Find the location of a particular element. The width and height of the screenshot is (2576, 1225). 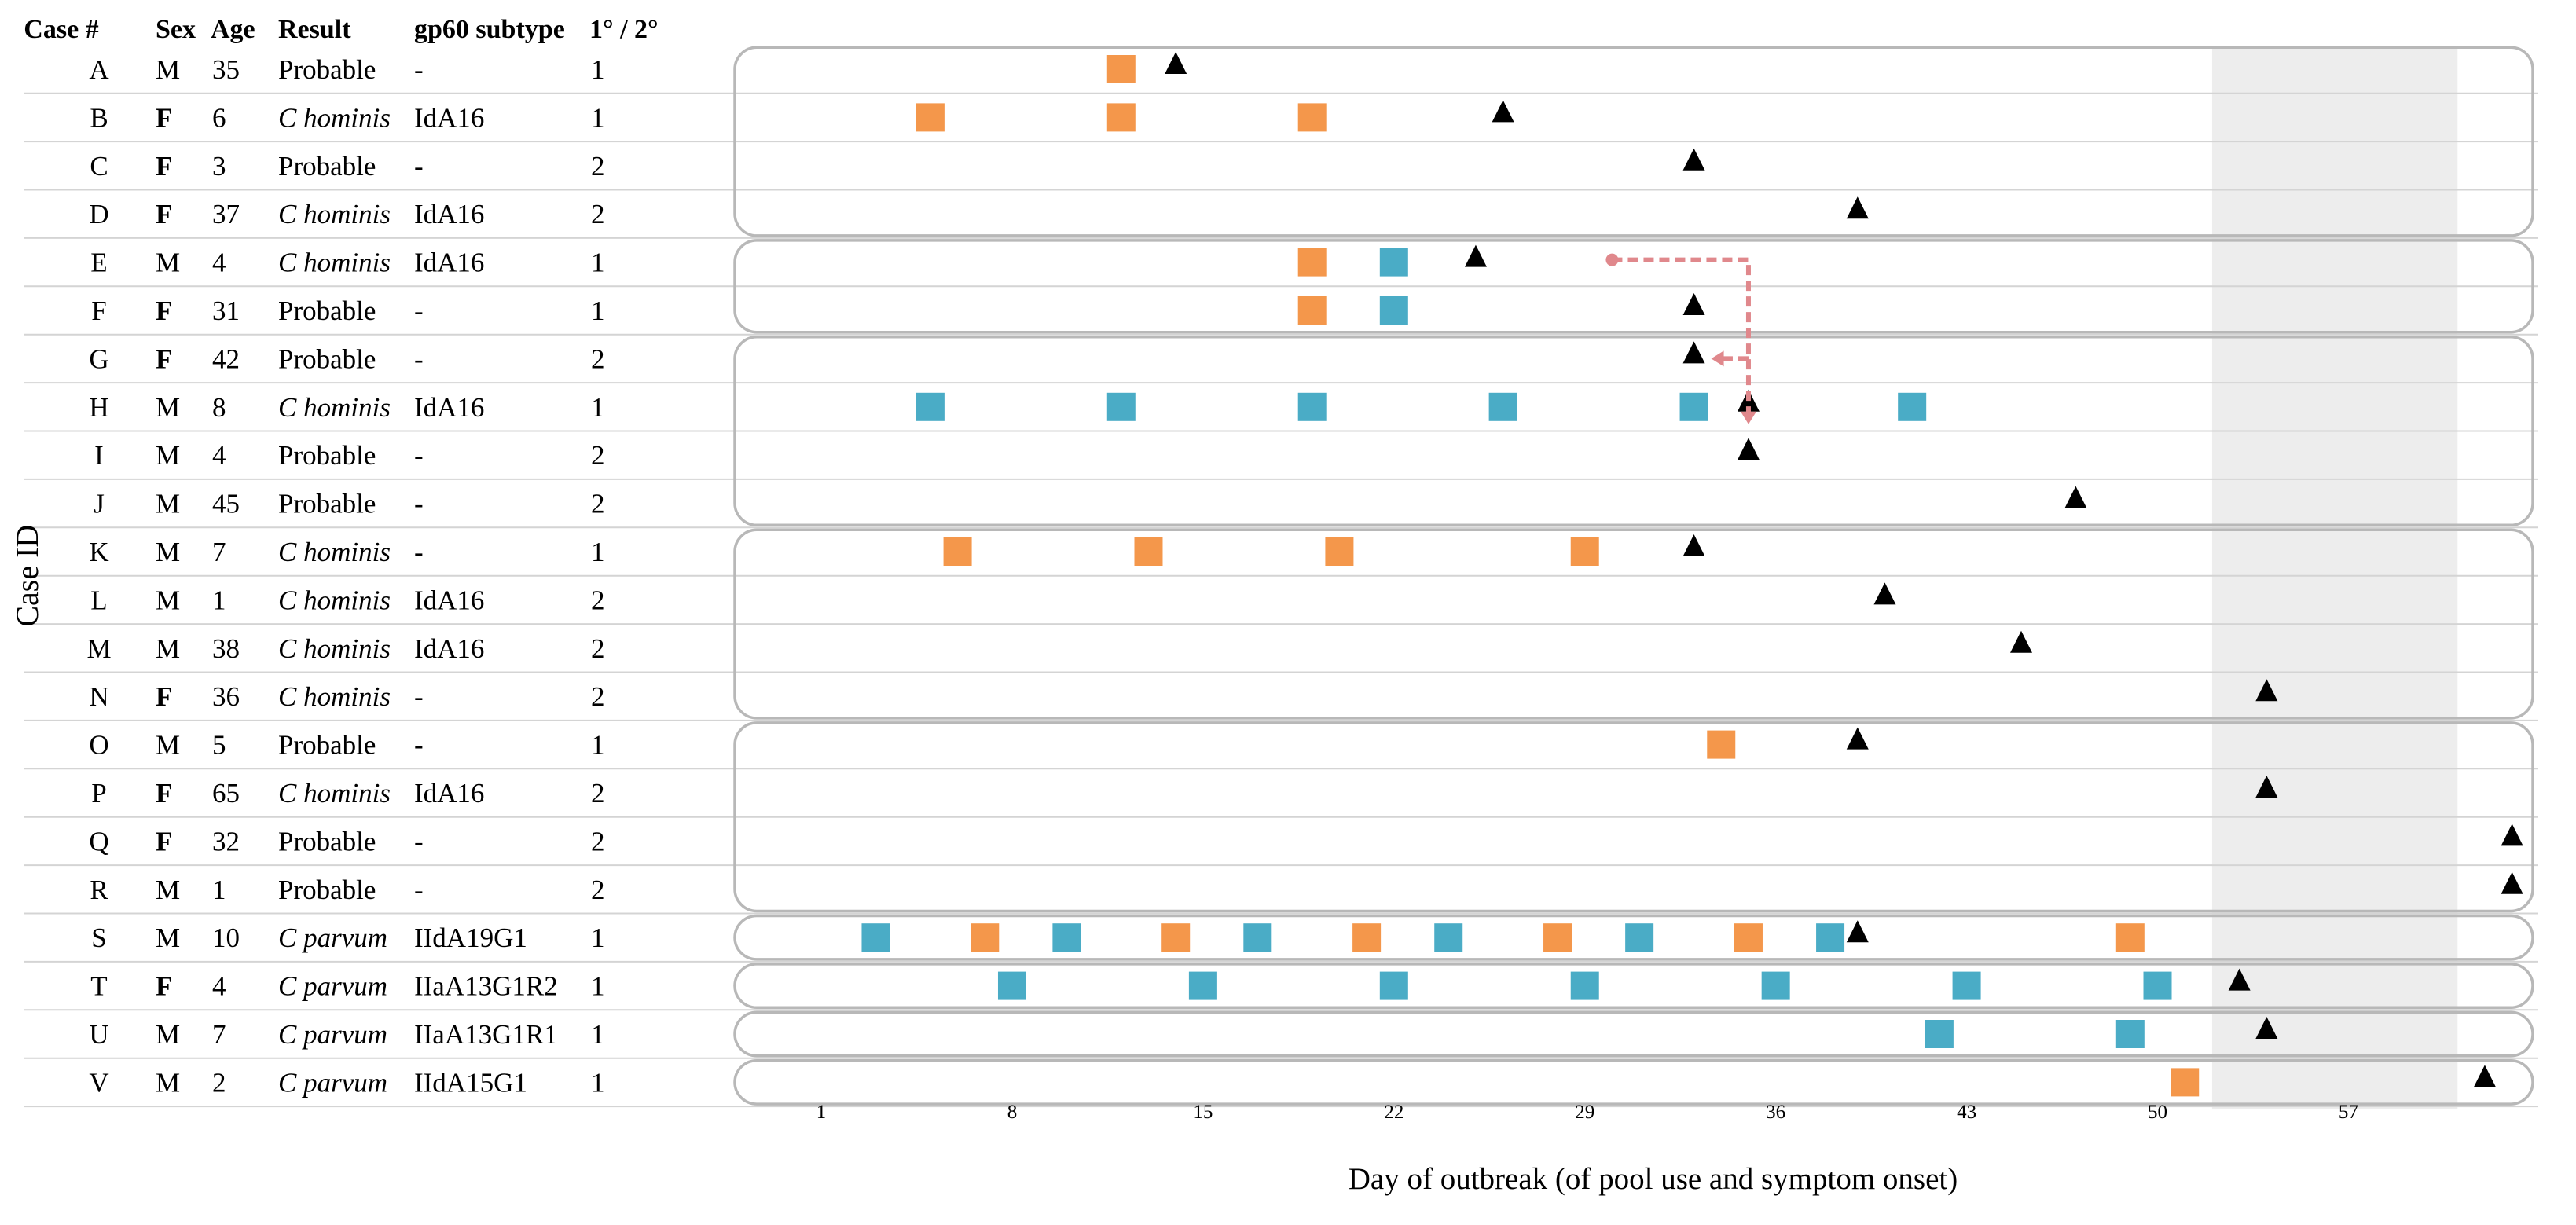

subtype-cell: IIdA15G1 is located at coordinates (470, 1082).